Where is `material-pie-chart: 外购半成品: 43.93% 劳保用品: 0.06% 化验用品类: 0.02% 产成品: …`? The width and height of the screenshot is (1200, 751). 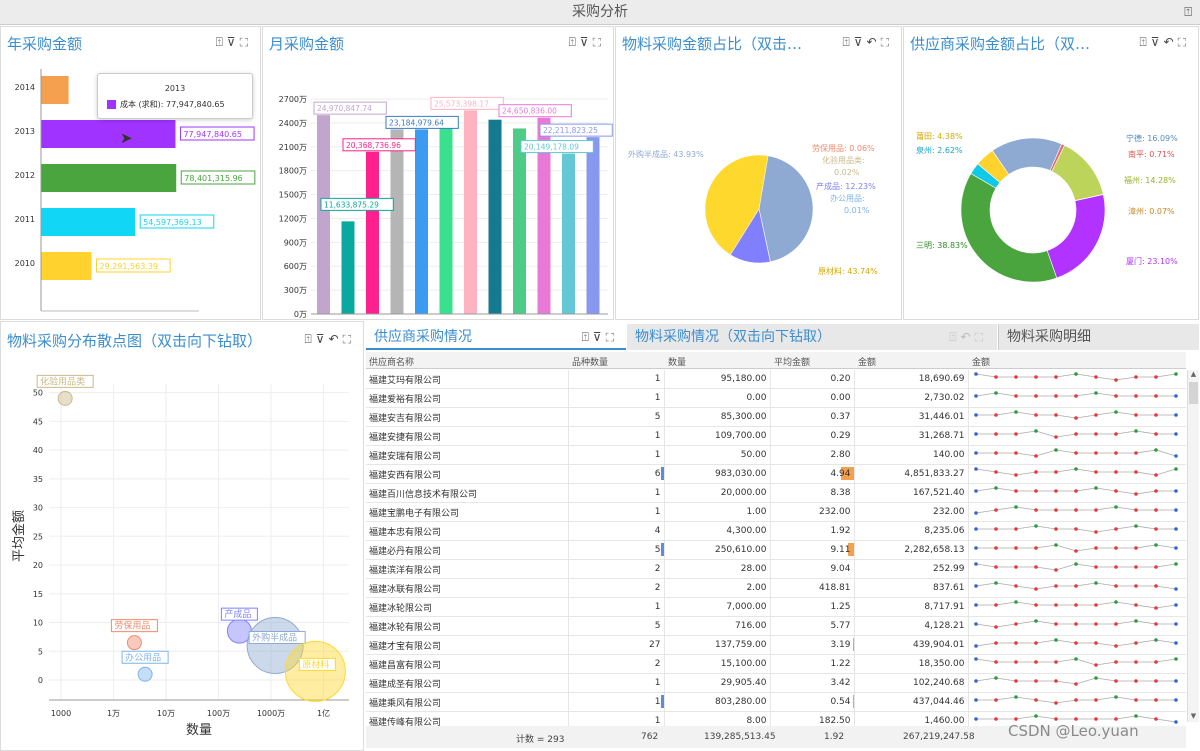
material-pie-chart: 外购半成品: 43.93% 劳保用品: 0.06% 化验用品类: 0.02% 产成品: … is located at coordinates (758, 190).